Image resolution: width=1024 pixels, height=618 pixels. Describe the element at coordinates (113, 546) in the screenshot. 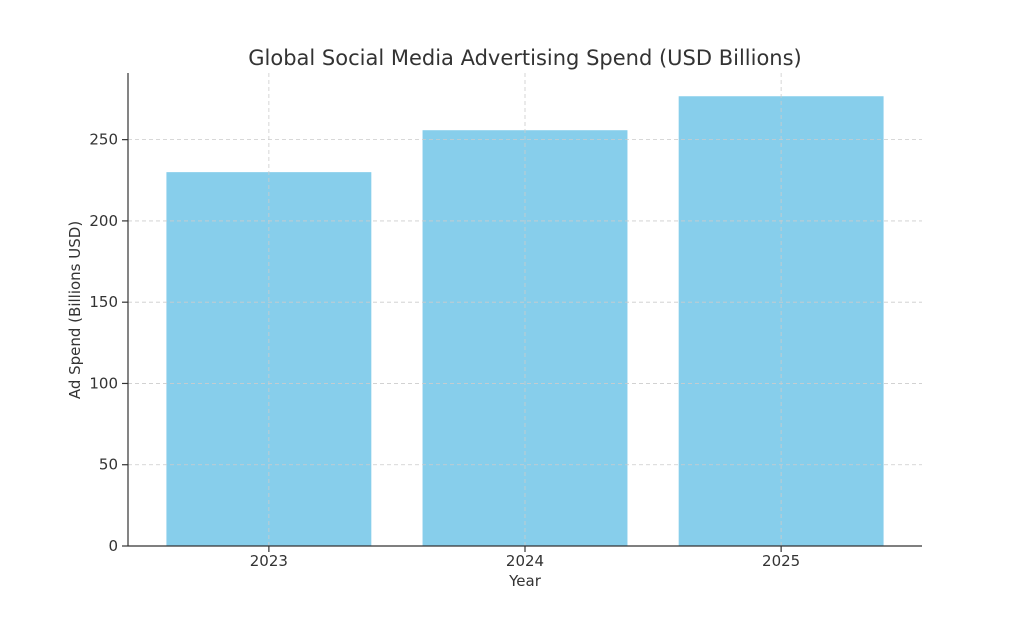

I see `y-tick-label: 0` at that location.